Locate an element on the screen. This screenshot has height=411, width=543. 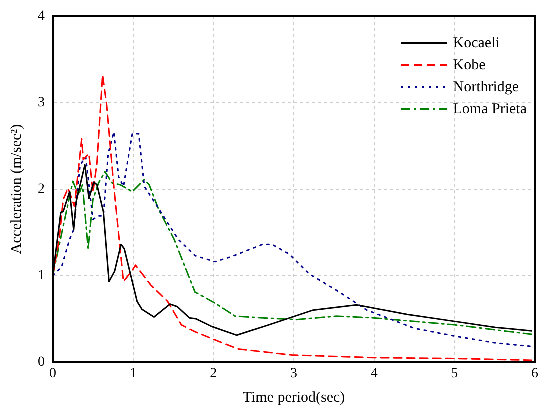
x-tick-label: 0 is located at coordinates (53, 374).